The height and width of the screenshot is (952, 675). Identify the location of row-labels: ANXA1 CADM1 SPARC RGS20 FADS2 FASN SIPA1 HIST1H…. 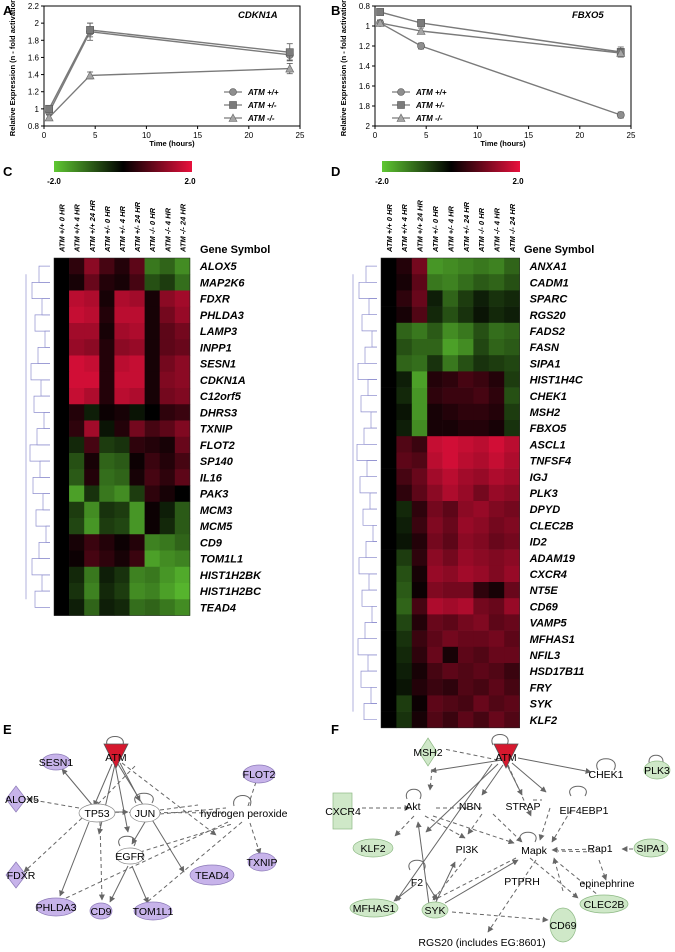
(557, 494).